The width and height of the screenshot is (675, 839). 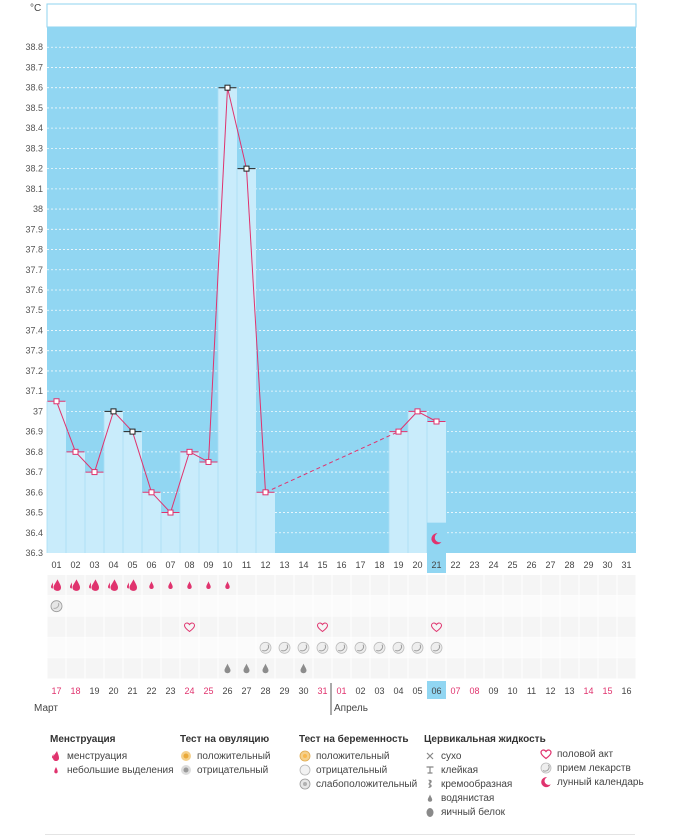 I want to click on calendar-date-label: 20, so click(x=113, y=691).